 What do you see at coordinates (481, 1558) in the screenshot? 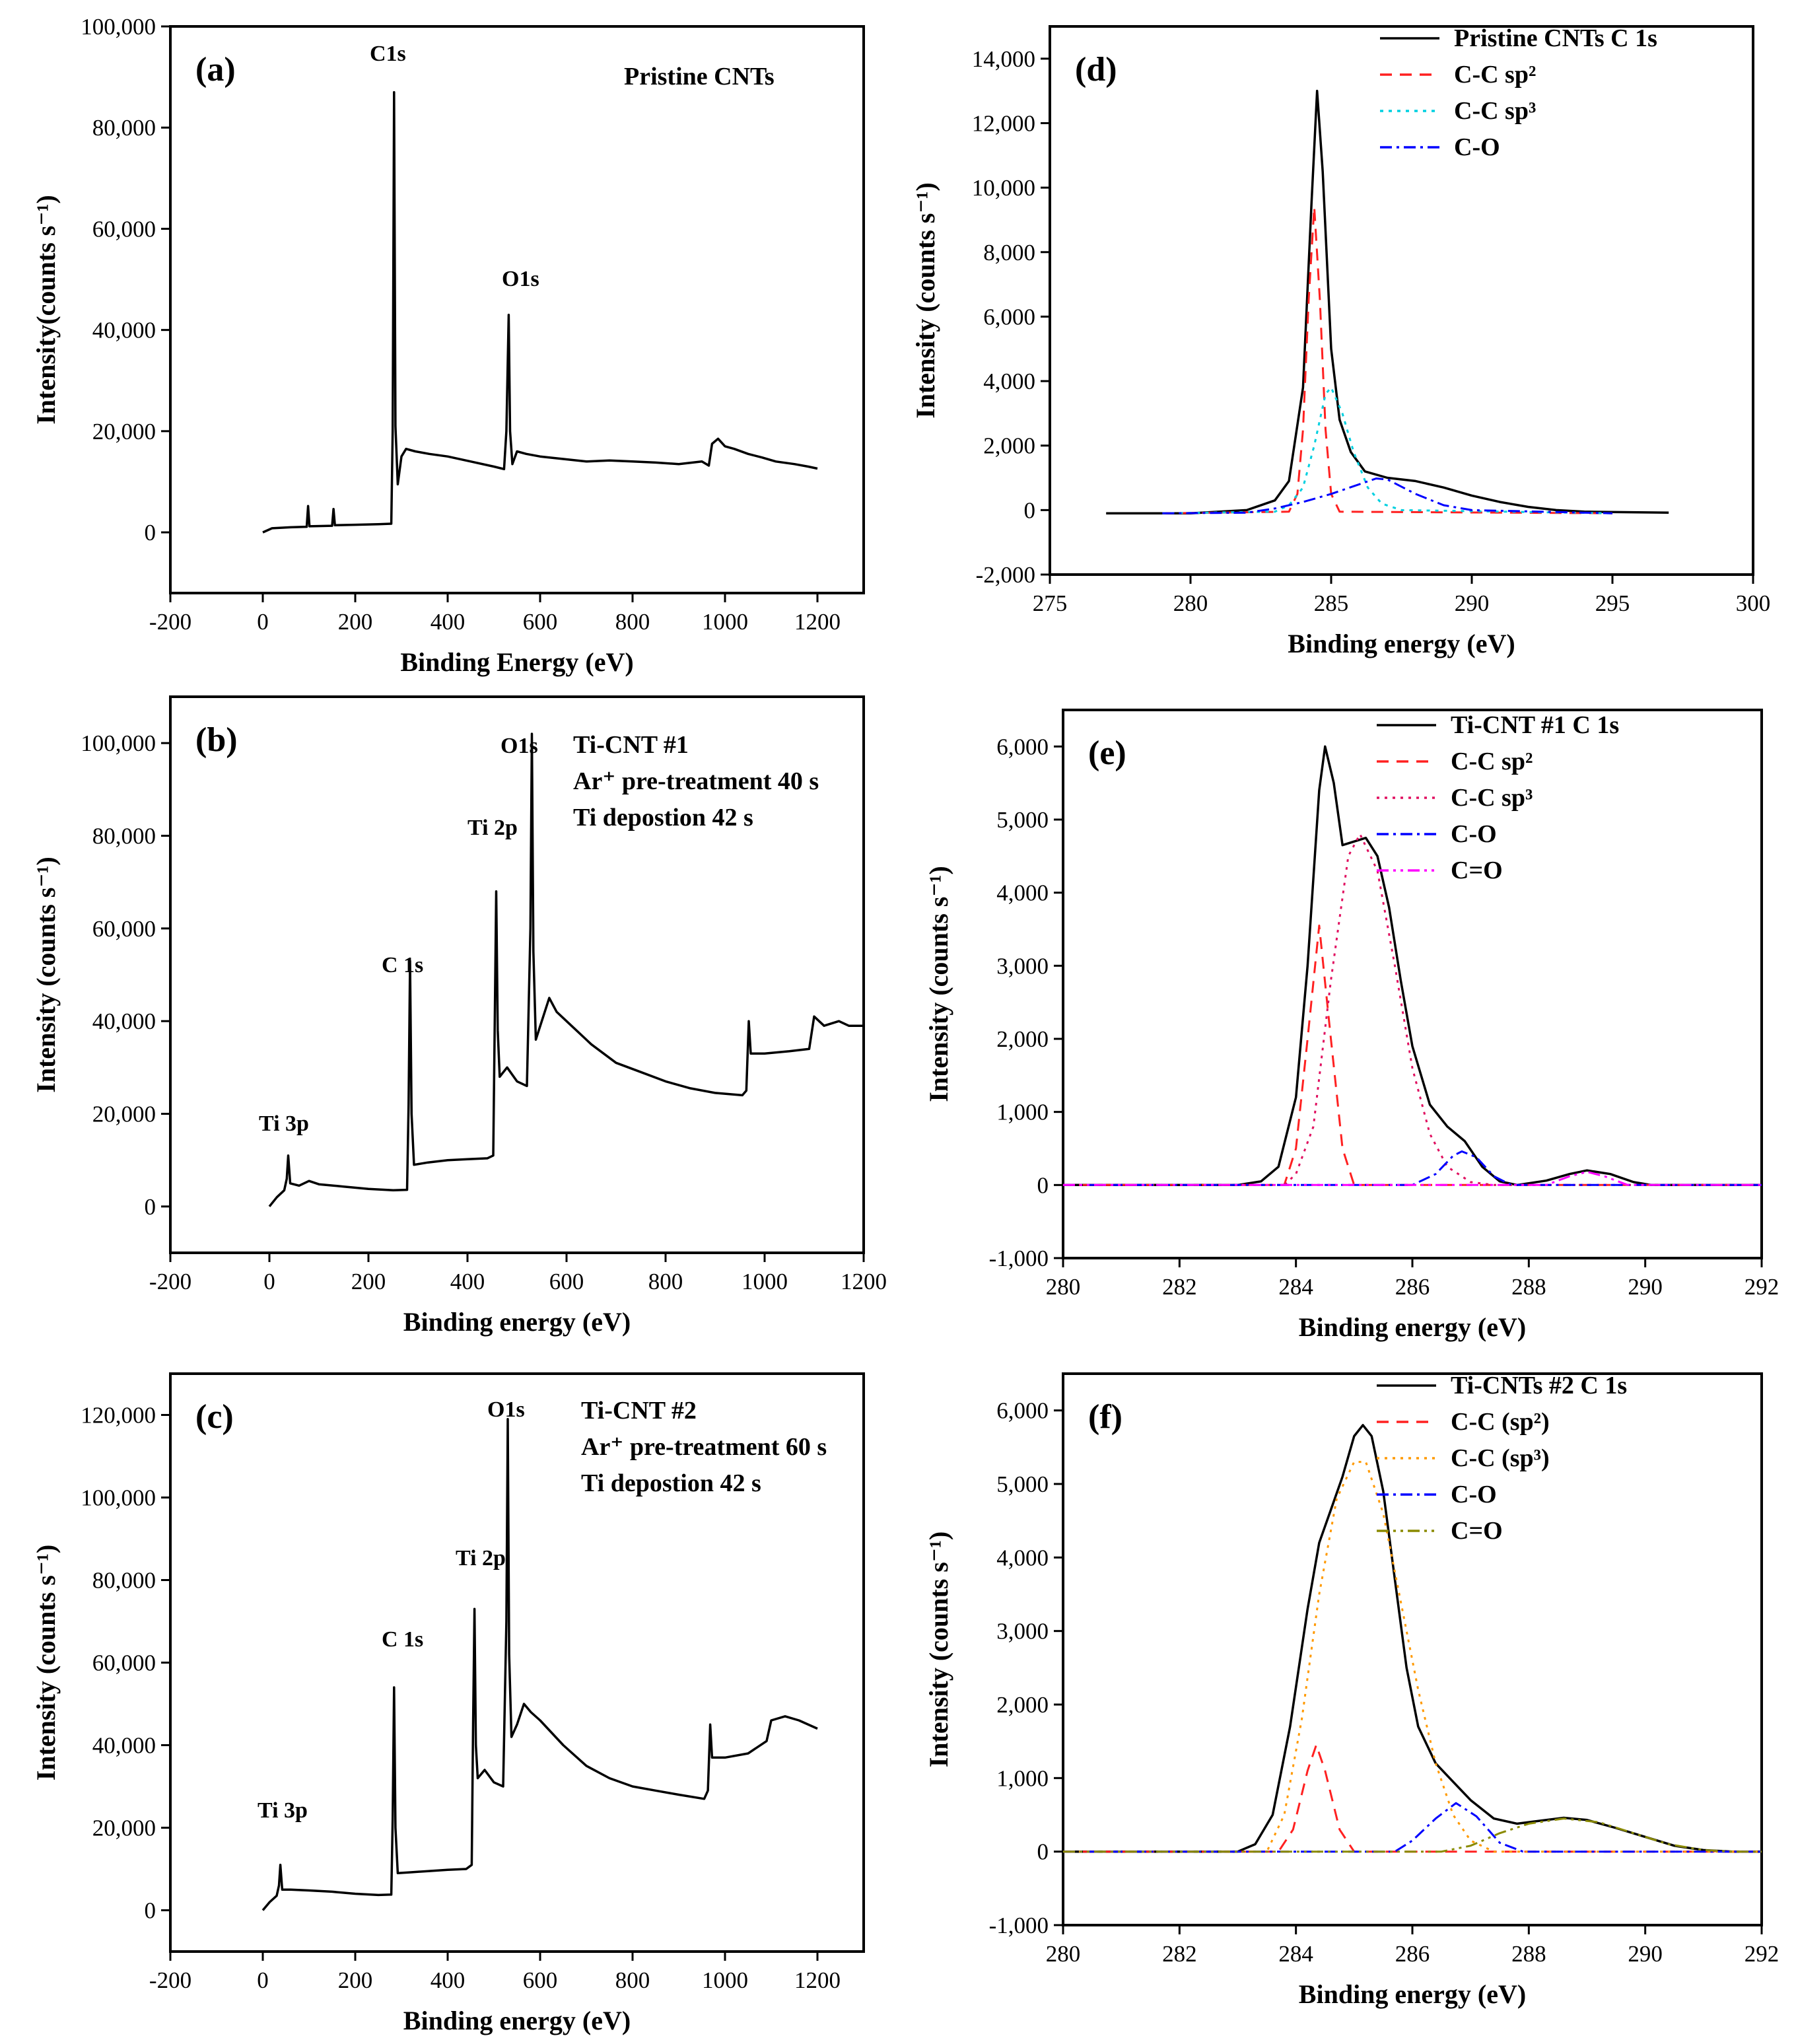
I see `peak-label: Ti 2p` at bounding box center [481, 1558].